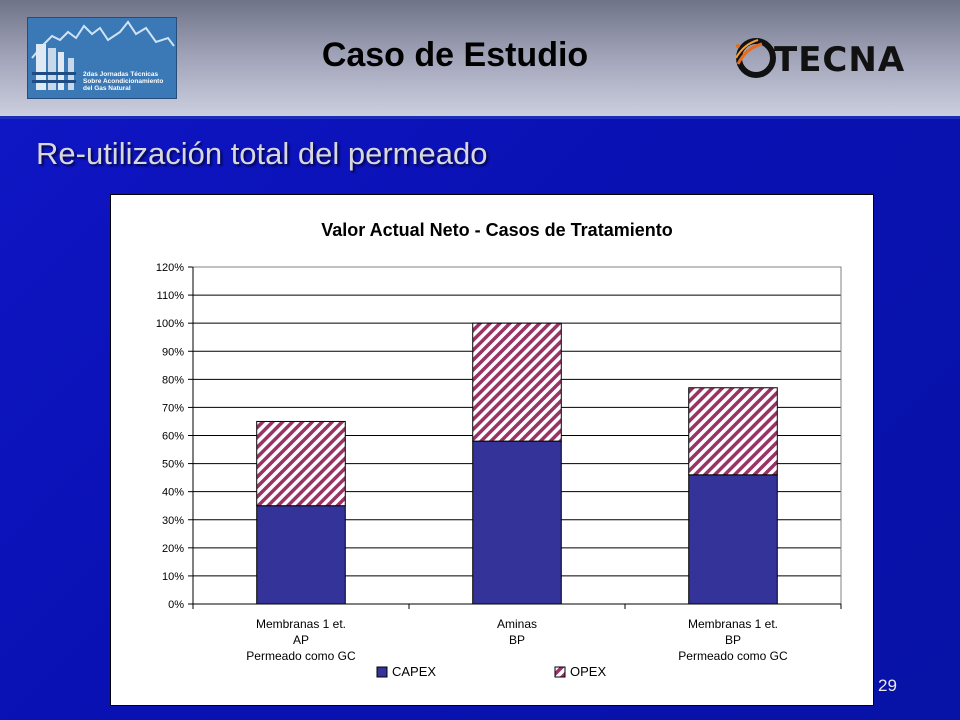 This screenshot has width=960, height=720. What do you see at coordinates (480, 117) in the screenshot?
I see `header-divider` at bounding box center [480, 117].